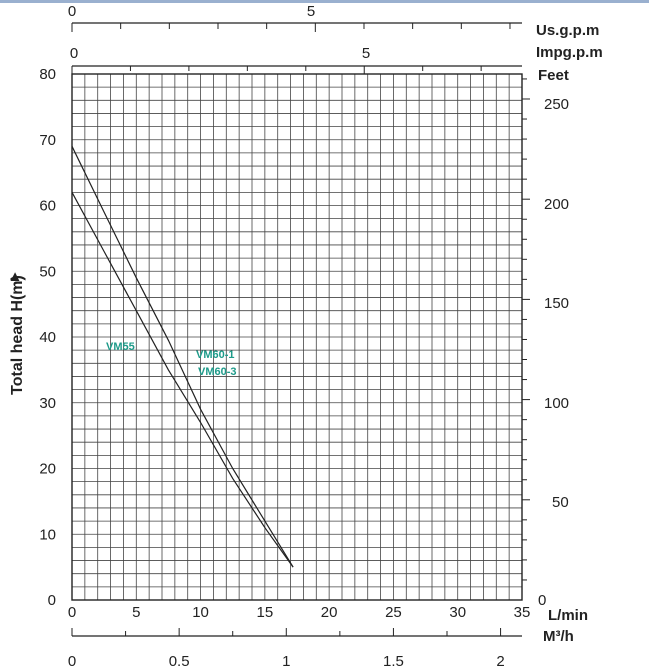  I want to click on x-axis-unit-label: L/min, so click(568, 615).